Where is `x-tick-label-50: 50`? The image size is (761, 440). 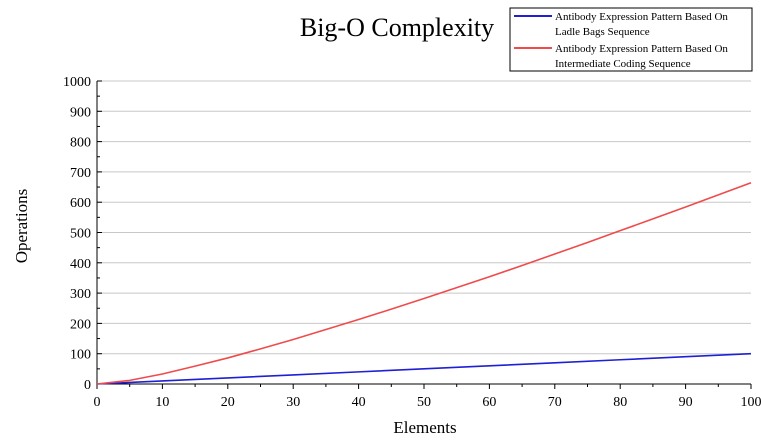 x-tick-label-50: 50 is located at coordinates (424, 402).